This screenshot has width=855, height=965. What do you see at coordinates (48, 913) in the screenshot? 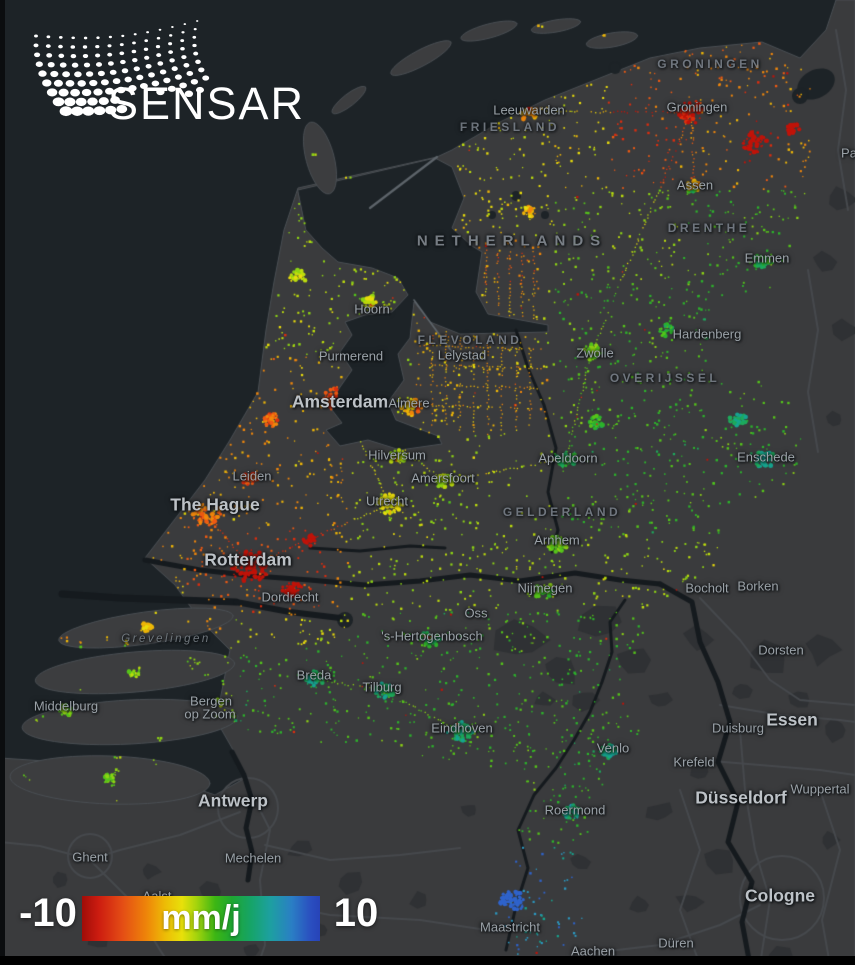
I see `legend-min-value: -10` at bounding box center [48, 913].